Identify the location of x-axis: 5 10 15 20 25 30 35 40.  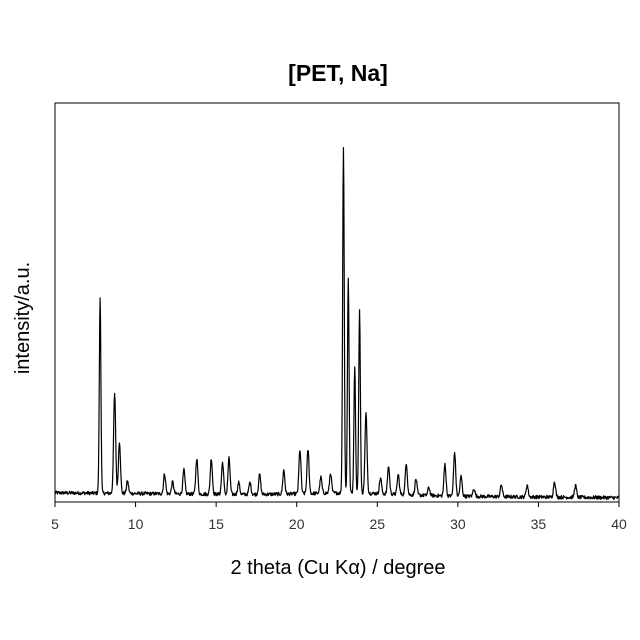
(339, 517).